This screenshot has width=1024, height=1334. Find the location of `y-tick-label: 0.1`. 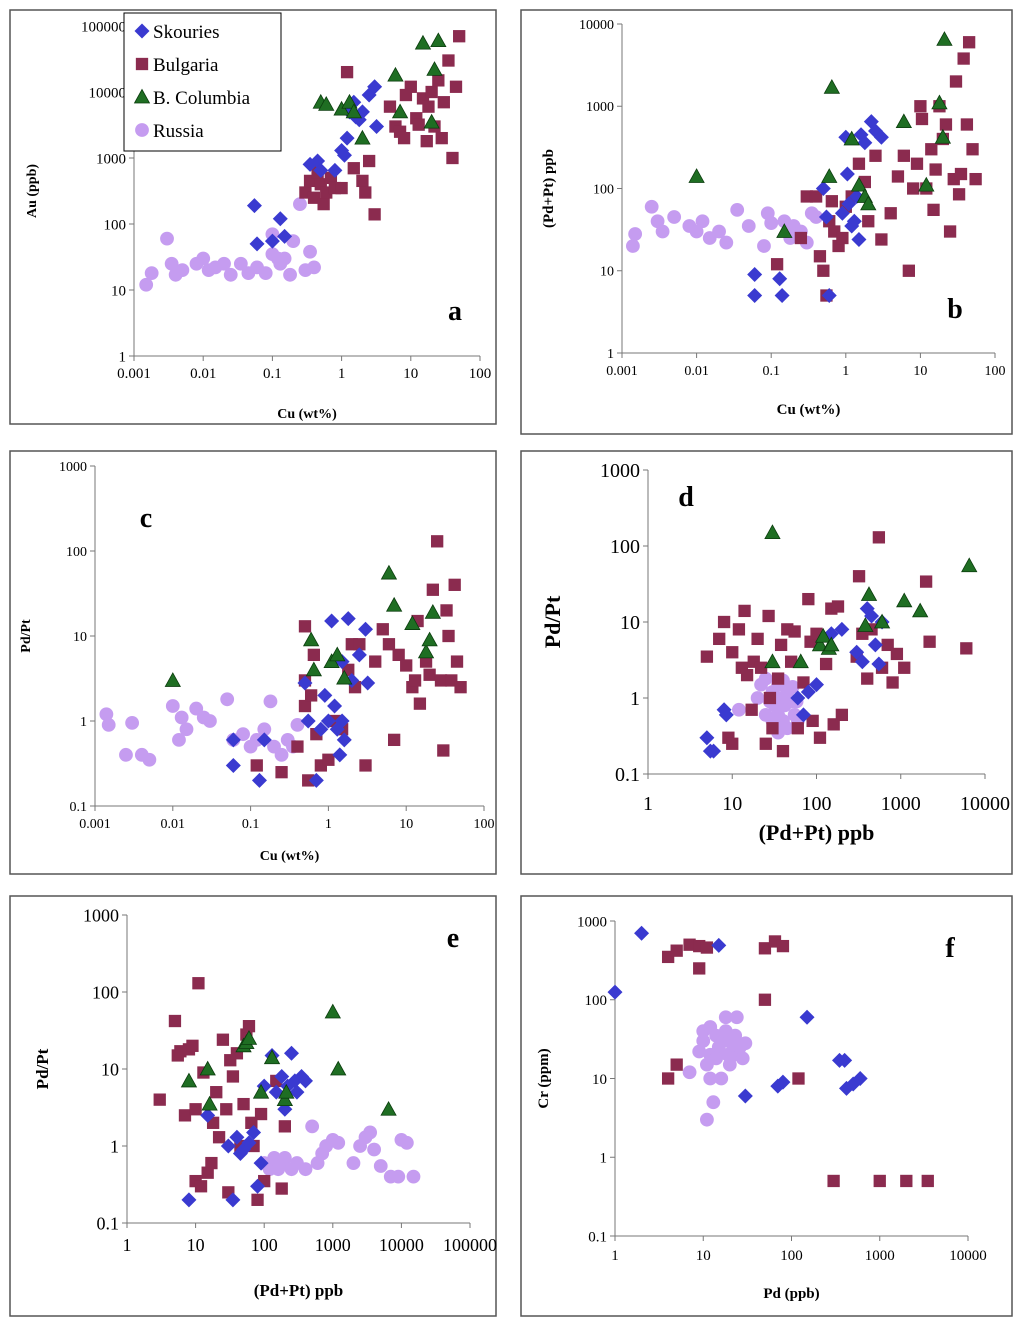

y-tick-label: 0.1 is located at coordinates (79, 807).